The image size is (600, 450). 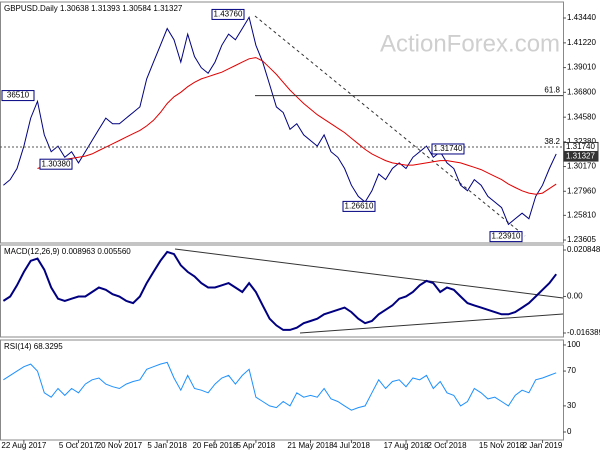 I want to click on annotation-label: 1.43760, so click(x=228, y=14).